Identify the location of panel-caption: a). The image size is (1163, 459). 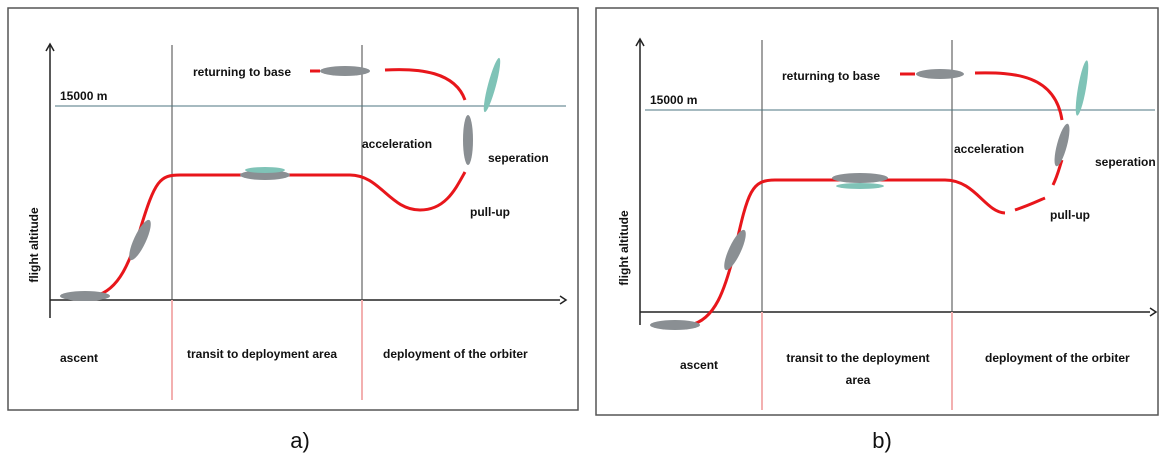
(300, 440).